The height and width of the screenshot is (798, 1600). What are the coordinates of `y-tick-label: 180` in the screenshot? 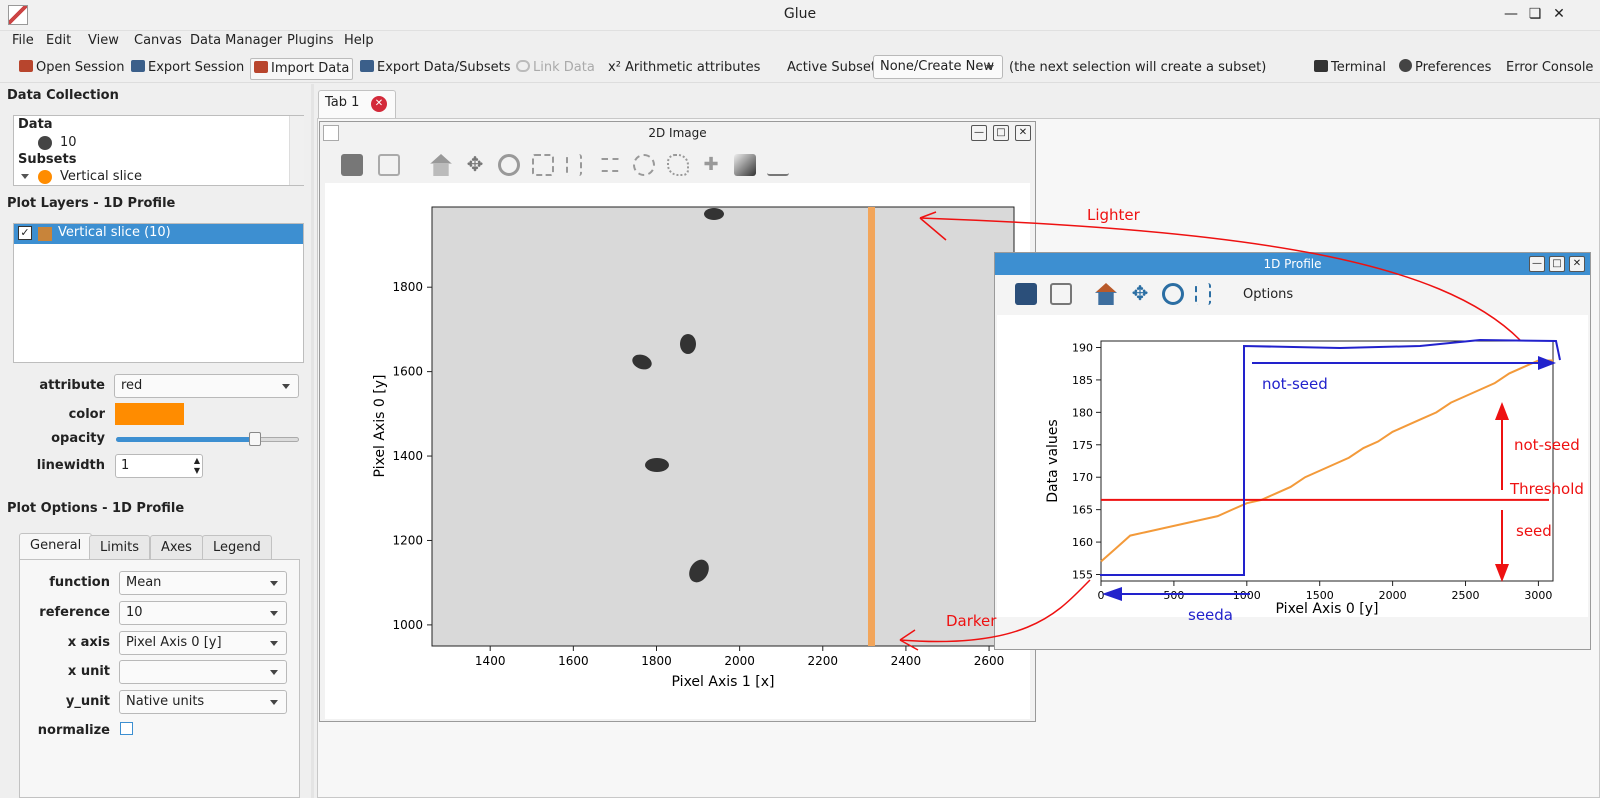 It's located at (1082, 412).